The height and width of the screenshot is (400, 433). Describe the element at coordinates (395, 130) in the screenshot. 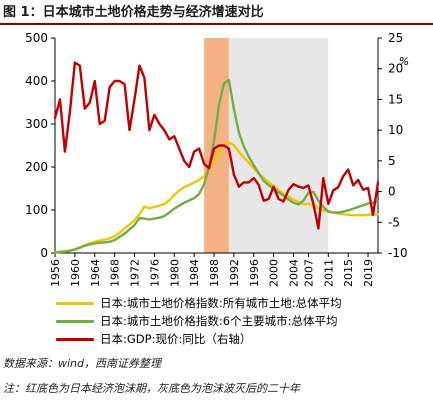

I see `right-tick-label-10: 10` at that location.